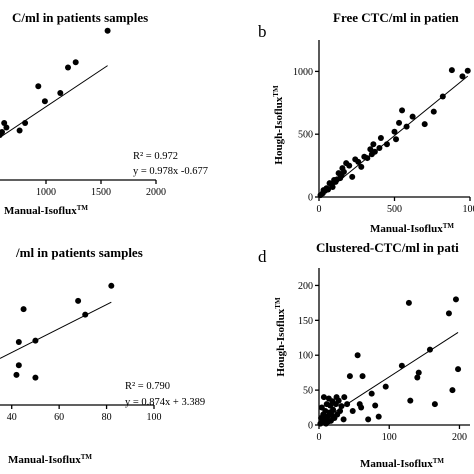 Image resolution: width=474 pixels, height=474 pixels. What do you see at coordinates (305, 321) in the screenshot?
I see `panel-d-y-tick-label: 150` at bounding box center [305, 321].